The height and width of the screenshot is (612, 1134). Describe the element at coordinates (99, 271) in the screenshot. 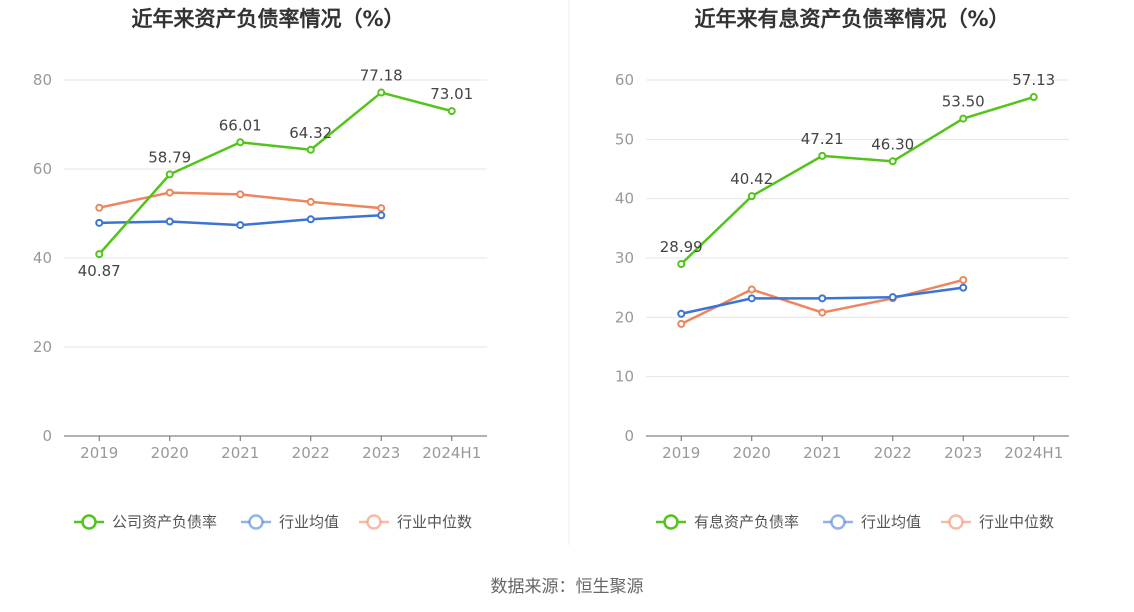

I see `data-label: 40.87` at that location.